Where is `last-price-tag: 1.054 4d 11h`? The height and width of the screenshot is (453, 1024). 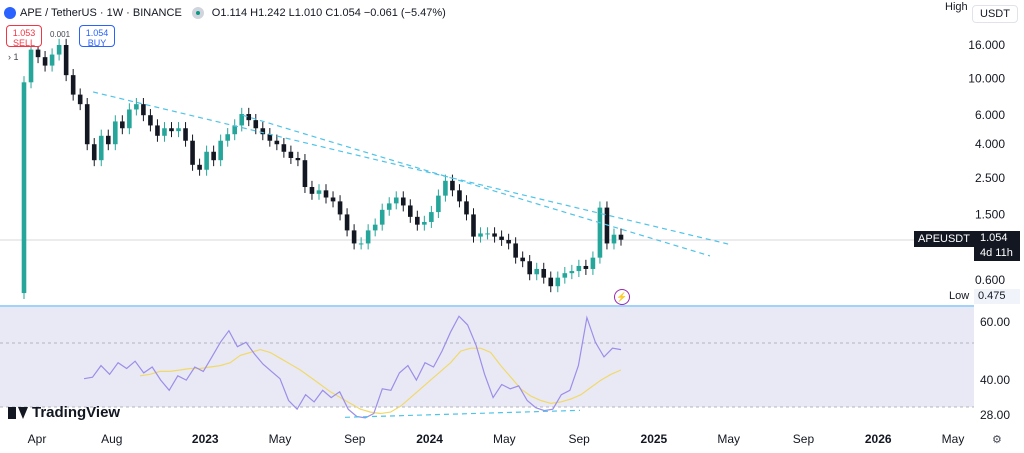
last-price-tag: 1.054 4d 11h is located at coordinates (997, 246).